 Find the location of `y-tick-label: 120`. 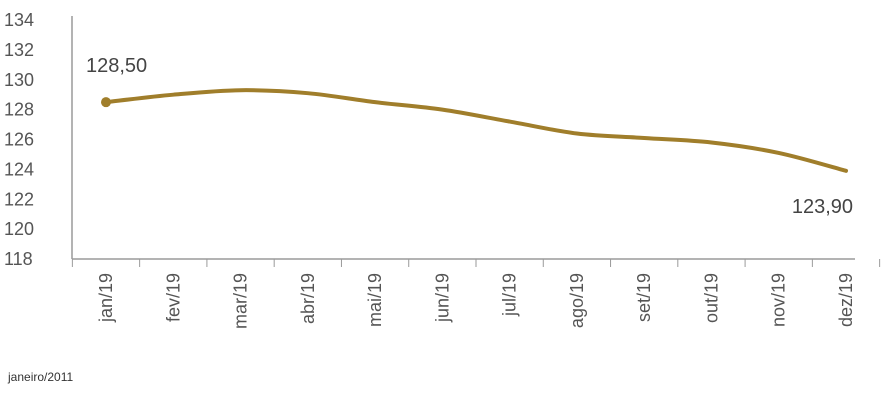

y-tick-label: 120 is located at coordinates (19, 229).